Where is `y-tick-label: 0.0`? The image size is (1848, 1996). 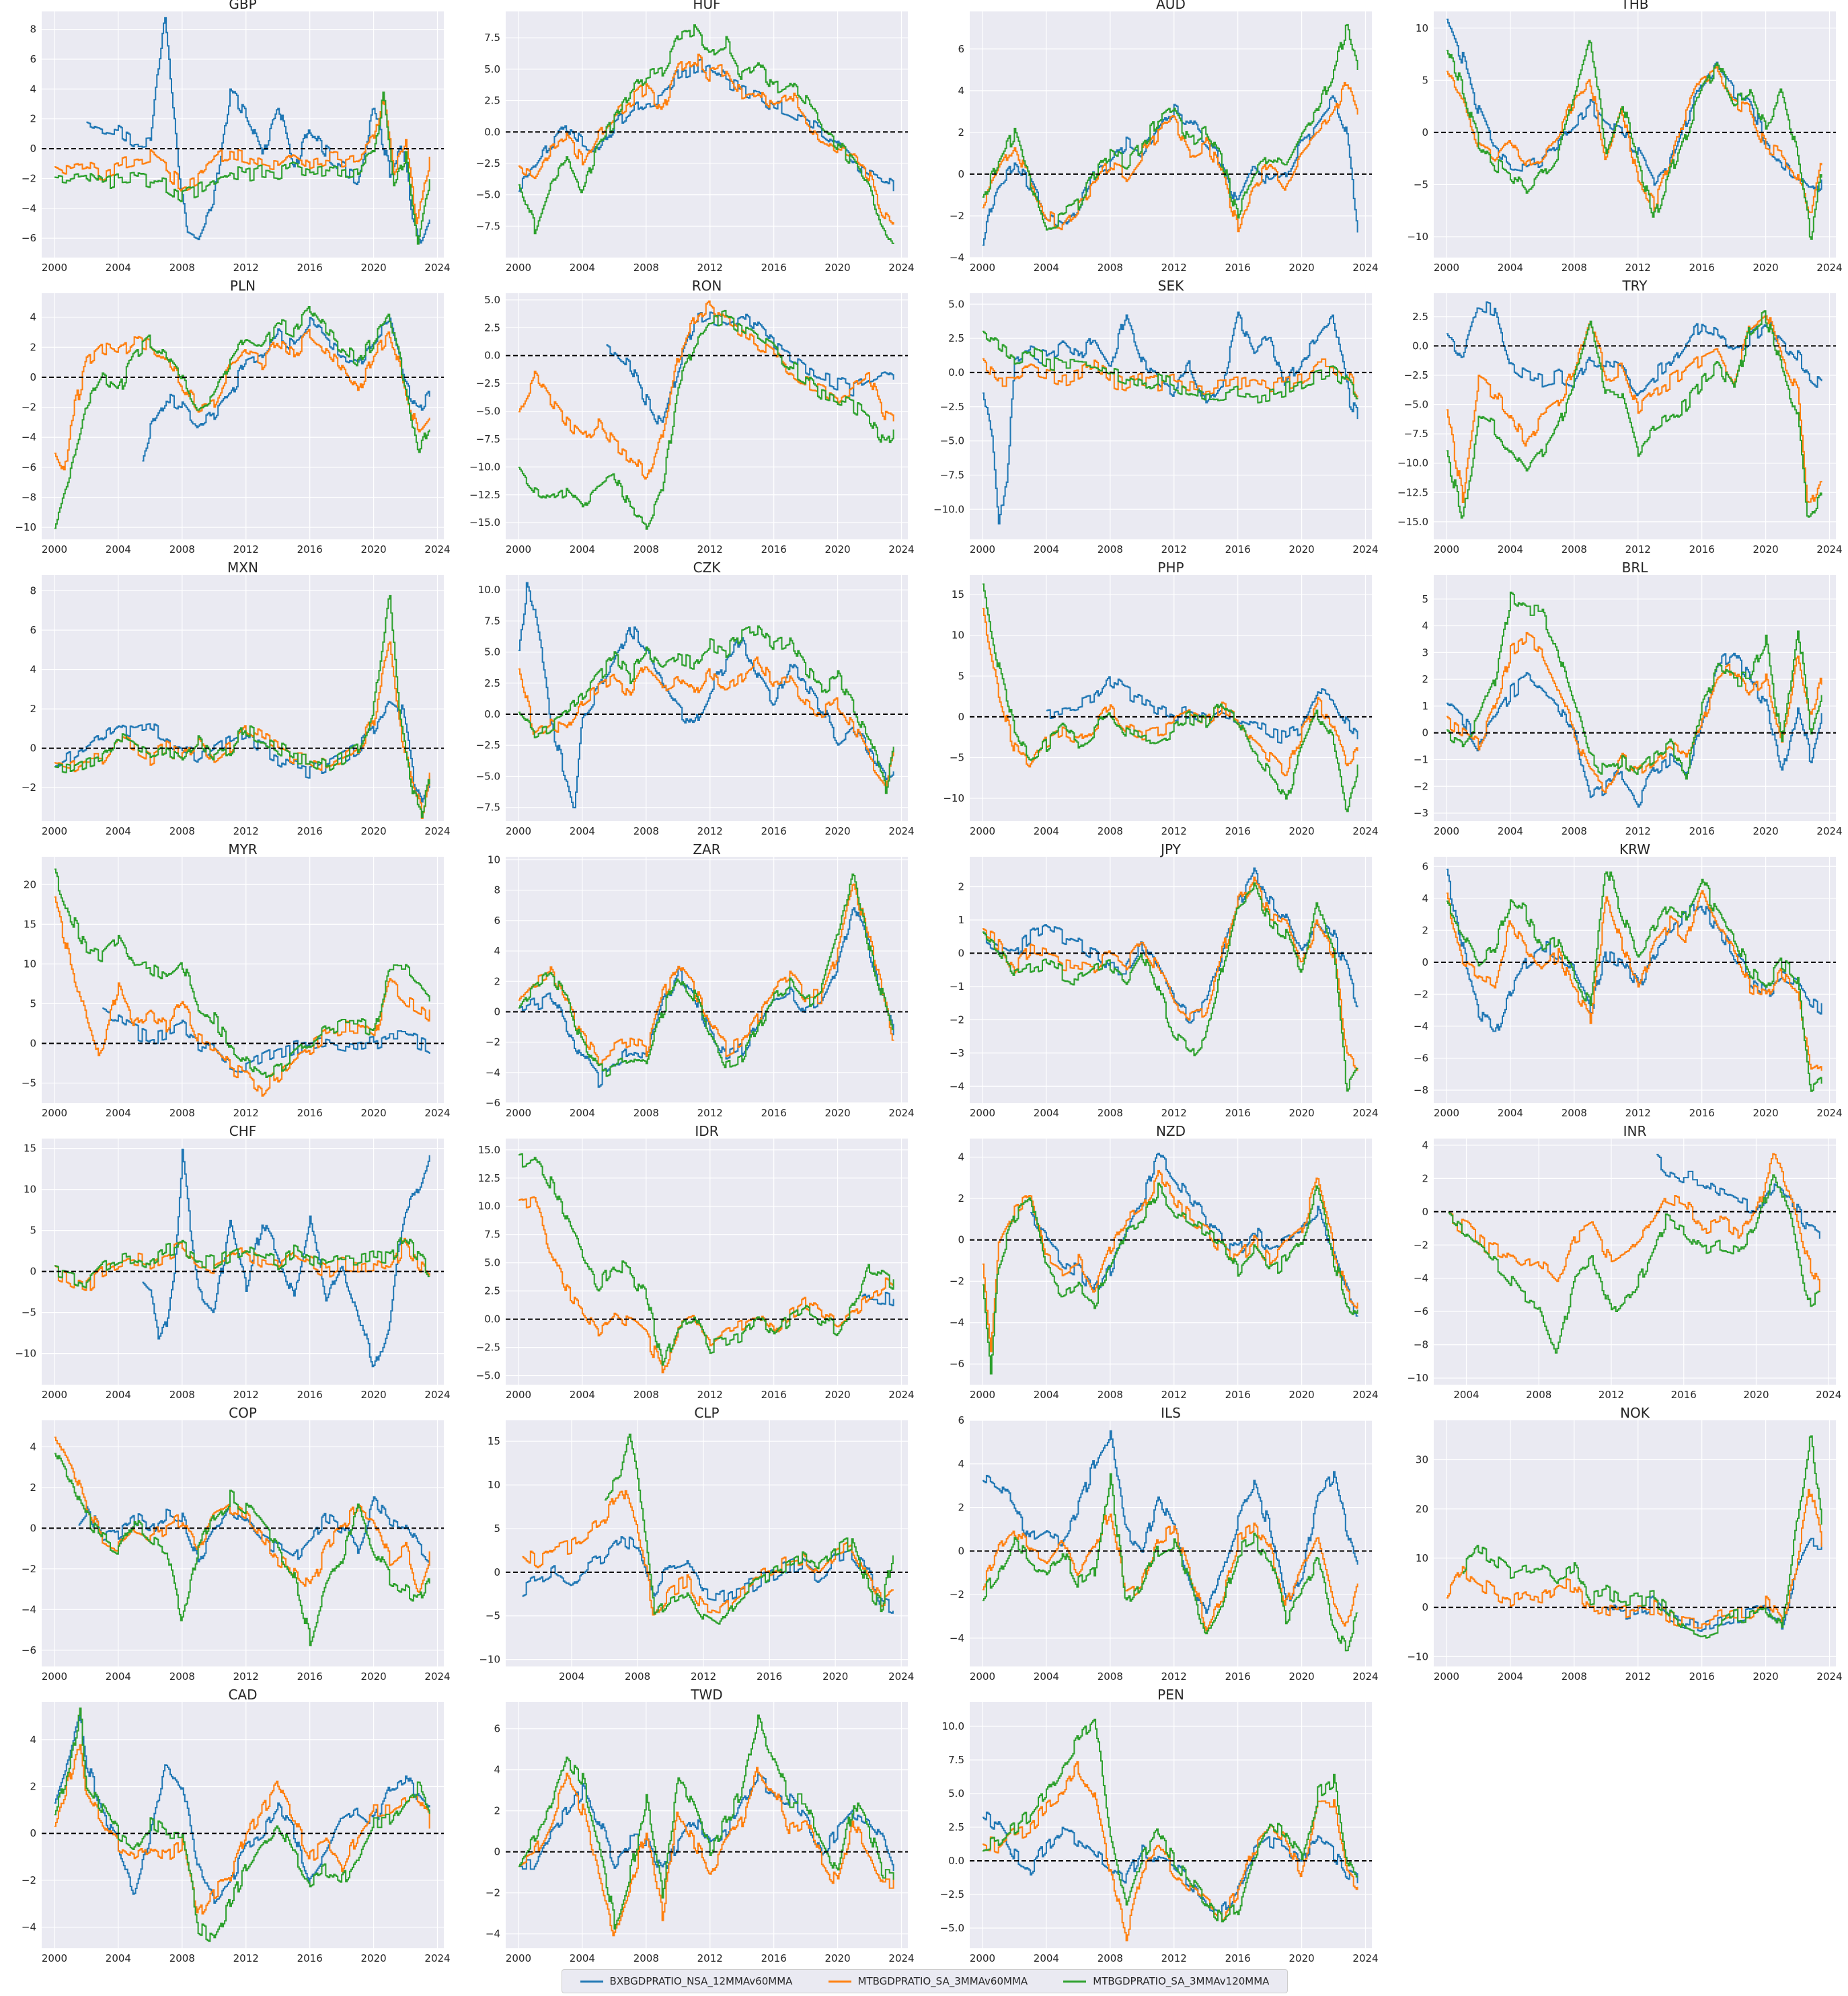 y-tick-label: 0.0 is located at coordinates (956, 373).